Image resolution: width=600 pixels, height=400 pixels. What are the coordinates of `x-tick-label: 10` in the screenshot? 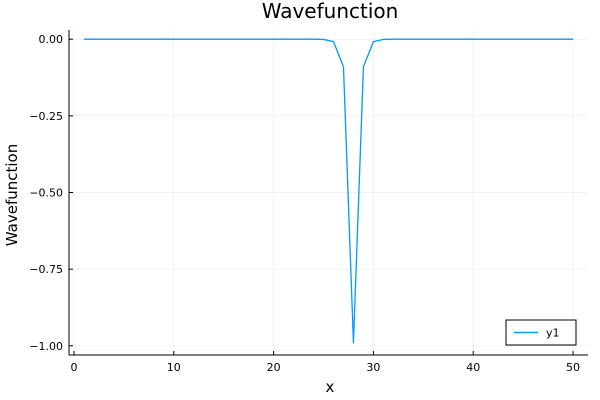 It's located at (174, 367).